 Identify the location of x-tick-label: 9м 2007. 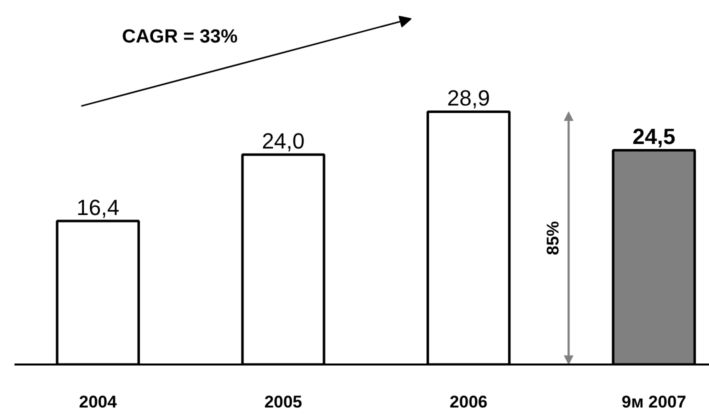
(654, 402).